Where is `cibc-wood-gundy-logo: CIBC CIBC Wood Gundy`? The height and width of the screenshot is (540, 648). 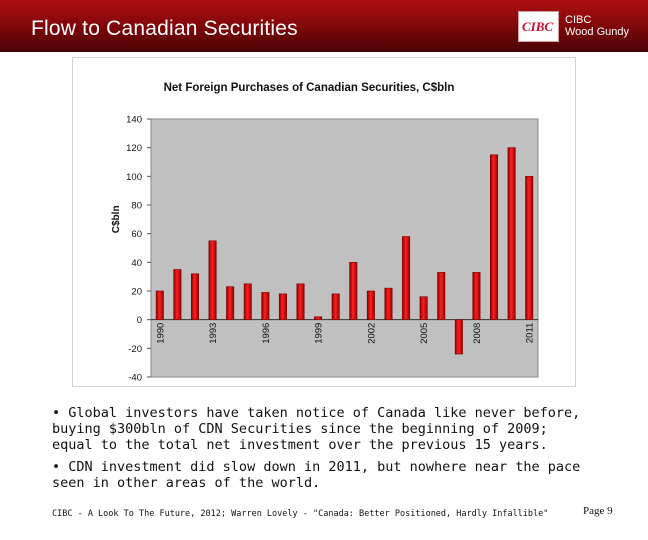
cibc-wood-gundy-logo: CIBC CIBC Wood Gundy is located at coordinates (578, 27).